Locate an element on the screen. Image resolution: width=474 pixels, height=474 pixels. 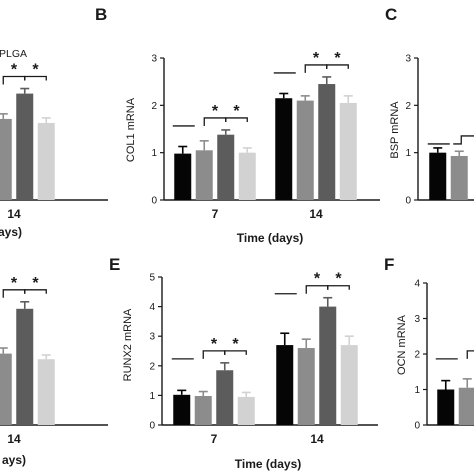
y-tick-label-c: 3 is located at coordinates (408, 59).